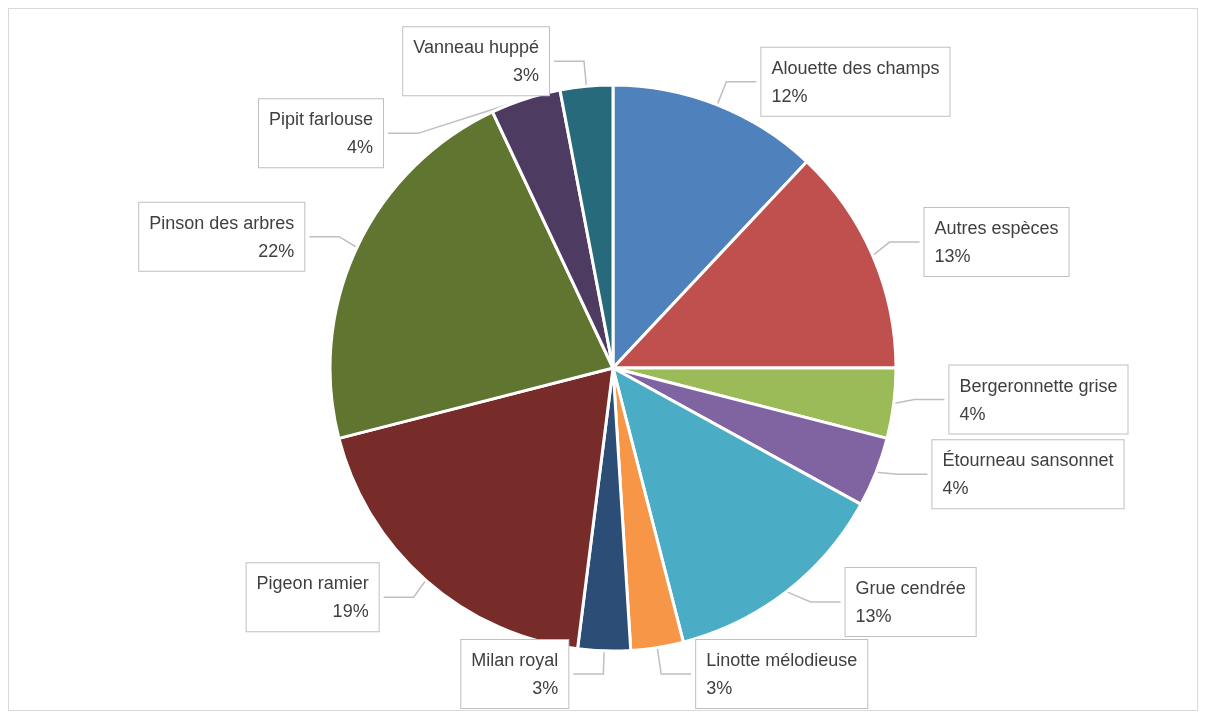 This screenshot has height=719, width=1206. Describe the element at coordinates (789, 95) in the screenshot. I see `data-label: 12%` at that location.